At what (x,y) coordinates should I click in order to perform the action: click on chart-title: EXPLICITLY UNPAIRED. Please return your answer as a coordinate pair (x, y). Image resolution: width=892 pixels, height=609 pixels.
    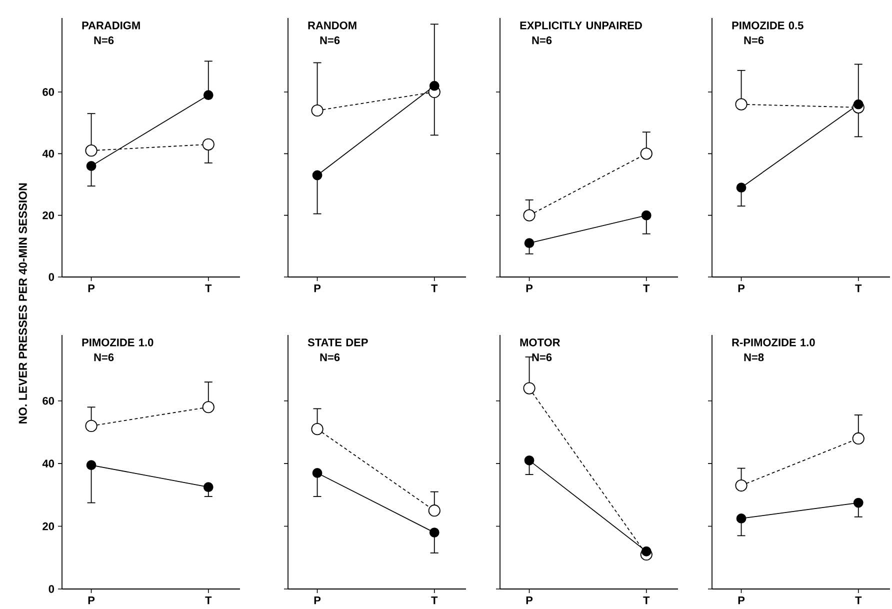
    Looking at the image, I should click on (581, 26).